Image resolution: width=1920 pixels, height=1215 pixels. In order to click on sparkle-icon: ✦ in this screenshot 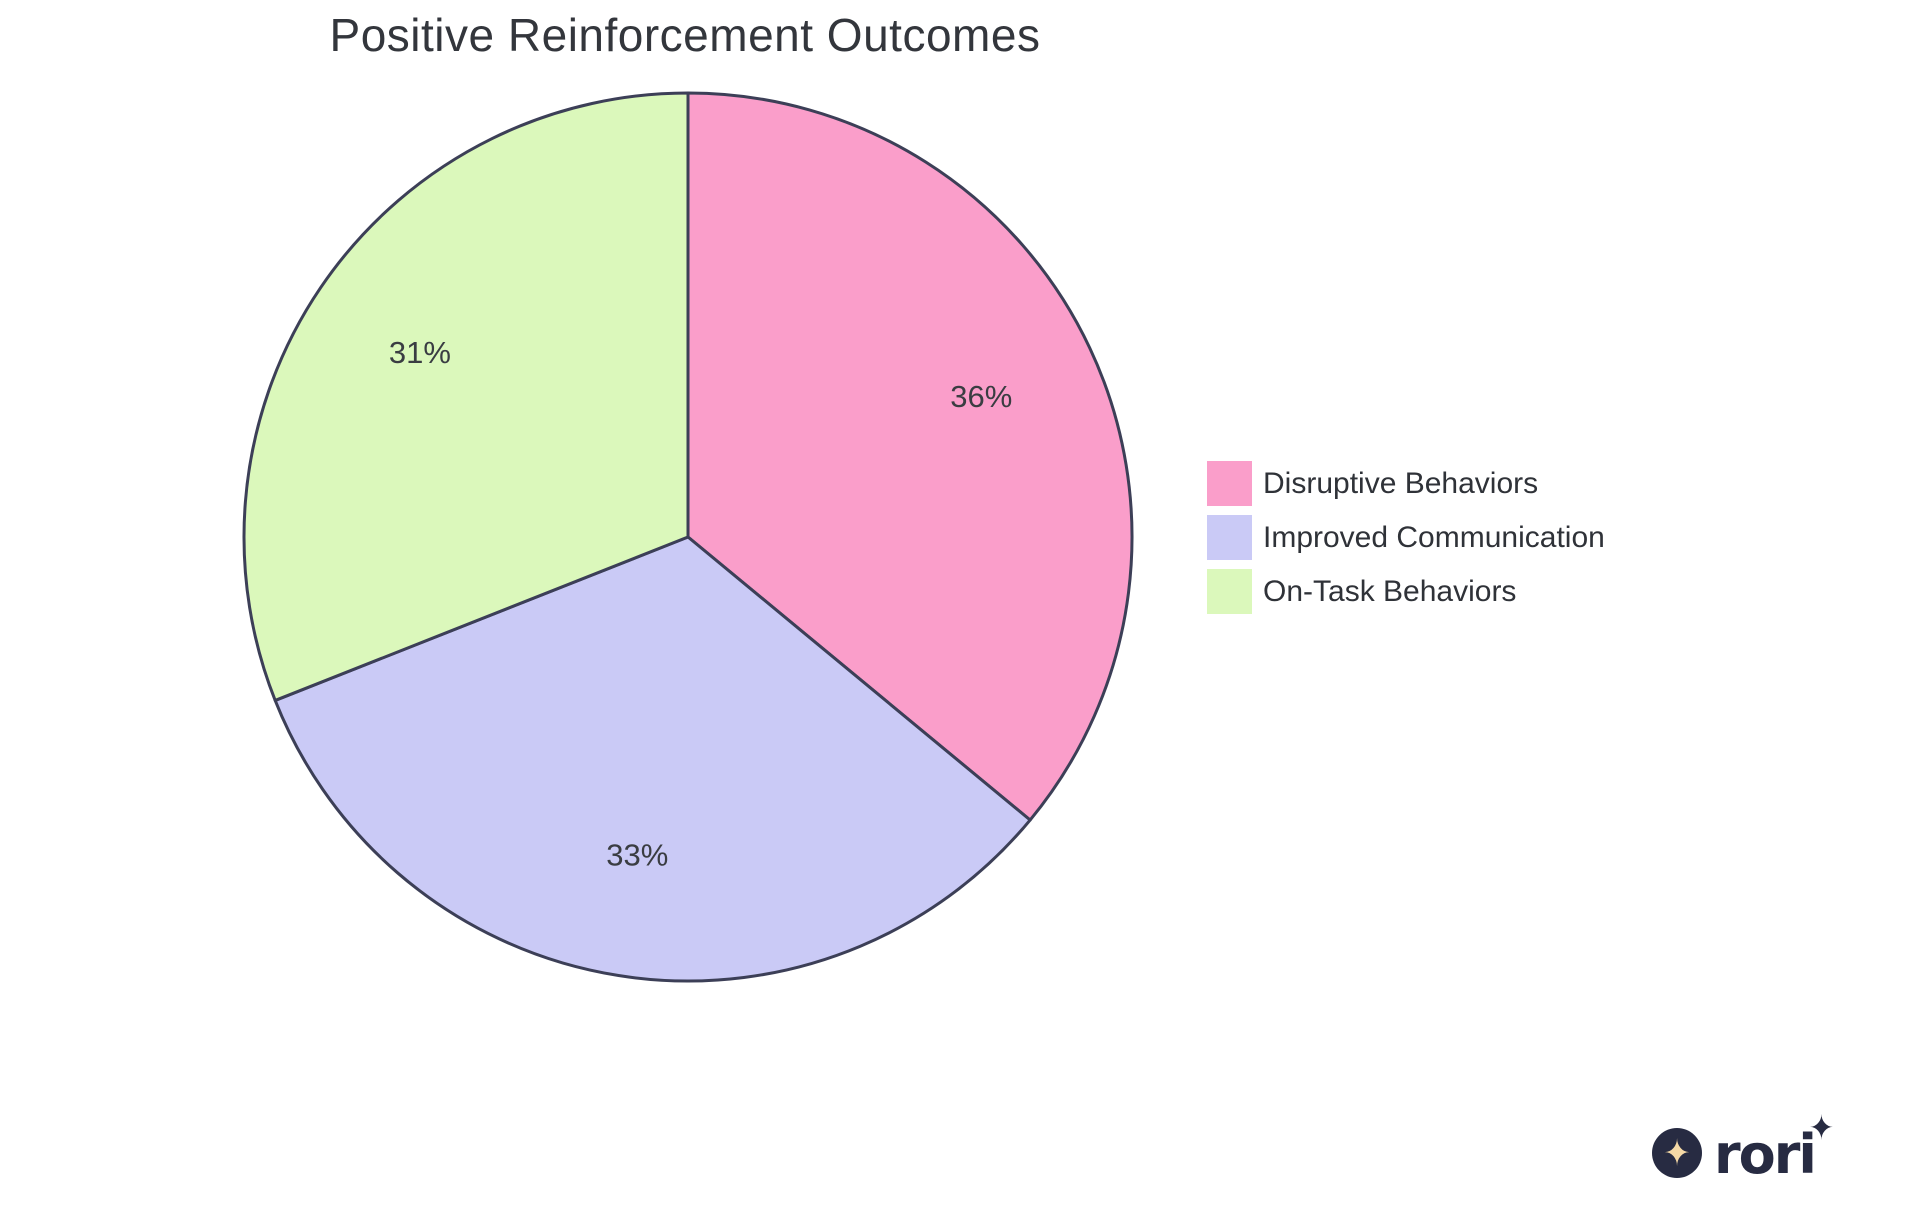, I will do `click(1821, 1128)`.